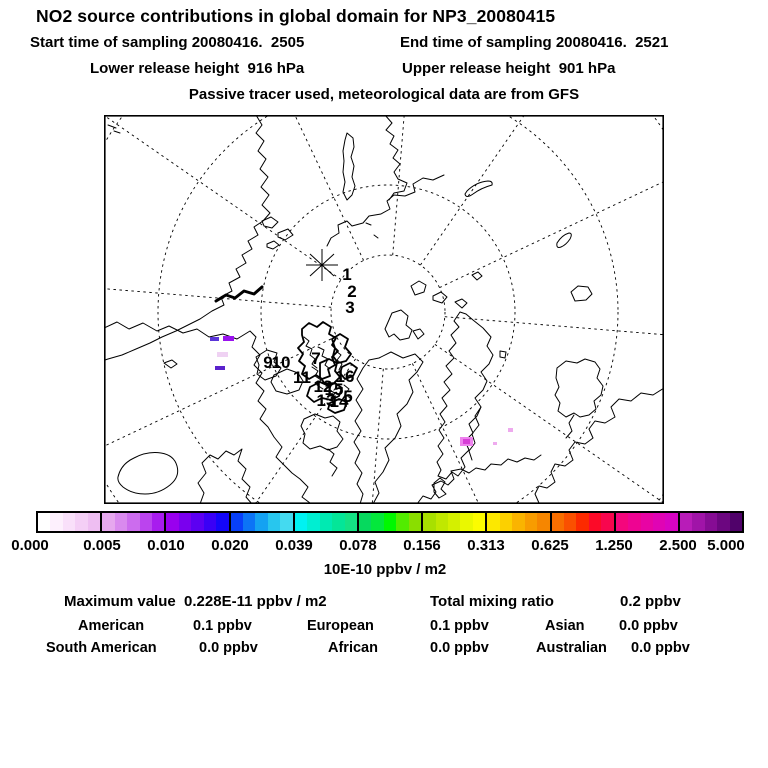 The height and width of the screenshot is (768, 768). Describe the element at coordinates (486, 545) in the screenshot. I see `colorbar-tick: 0.313` at that location.